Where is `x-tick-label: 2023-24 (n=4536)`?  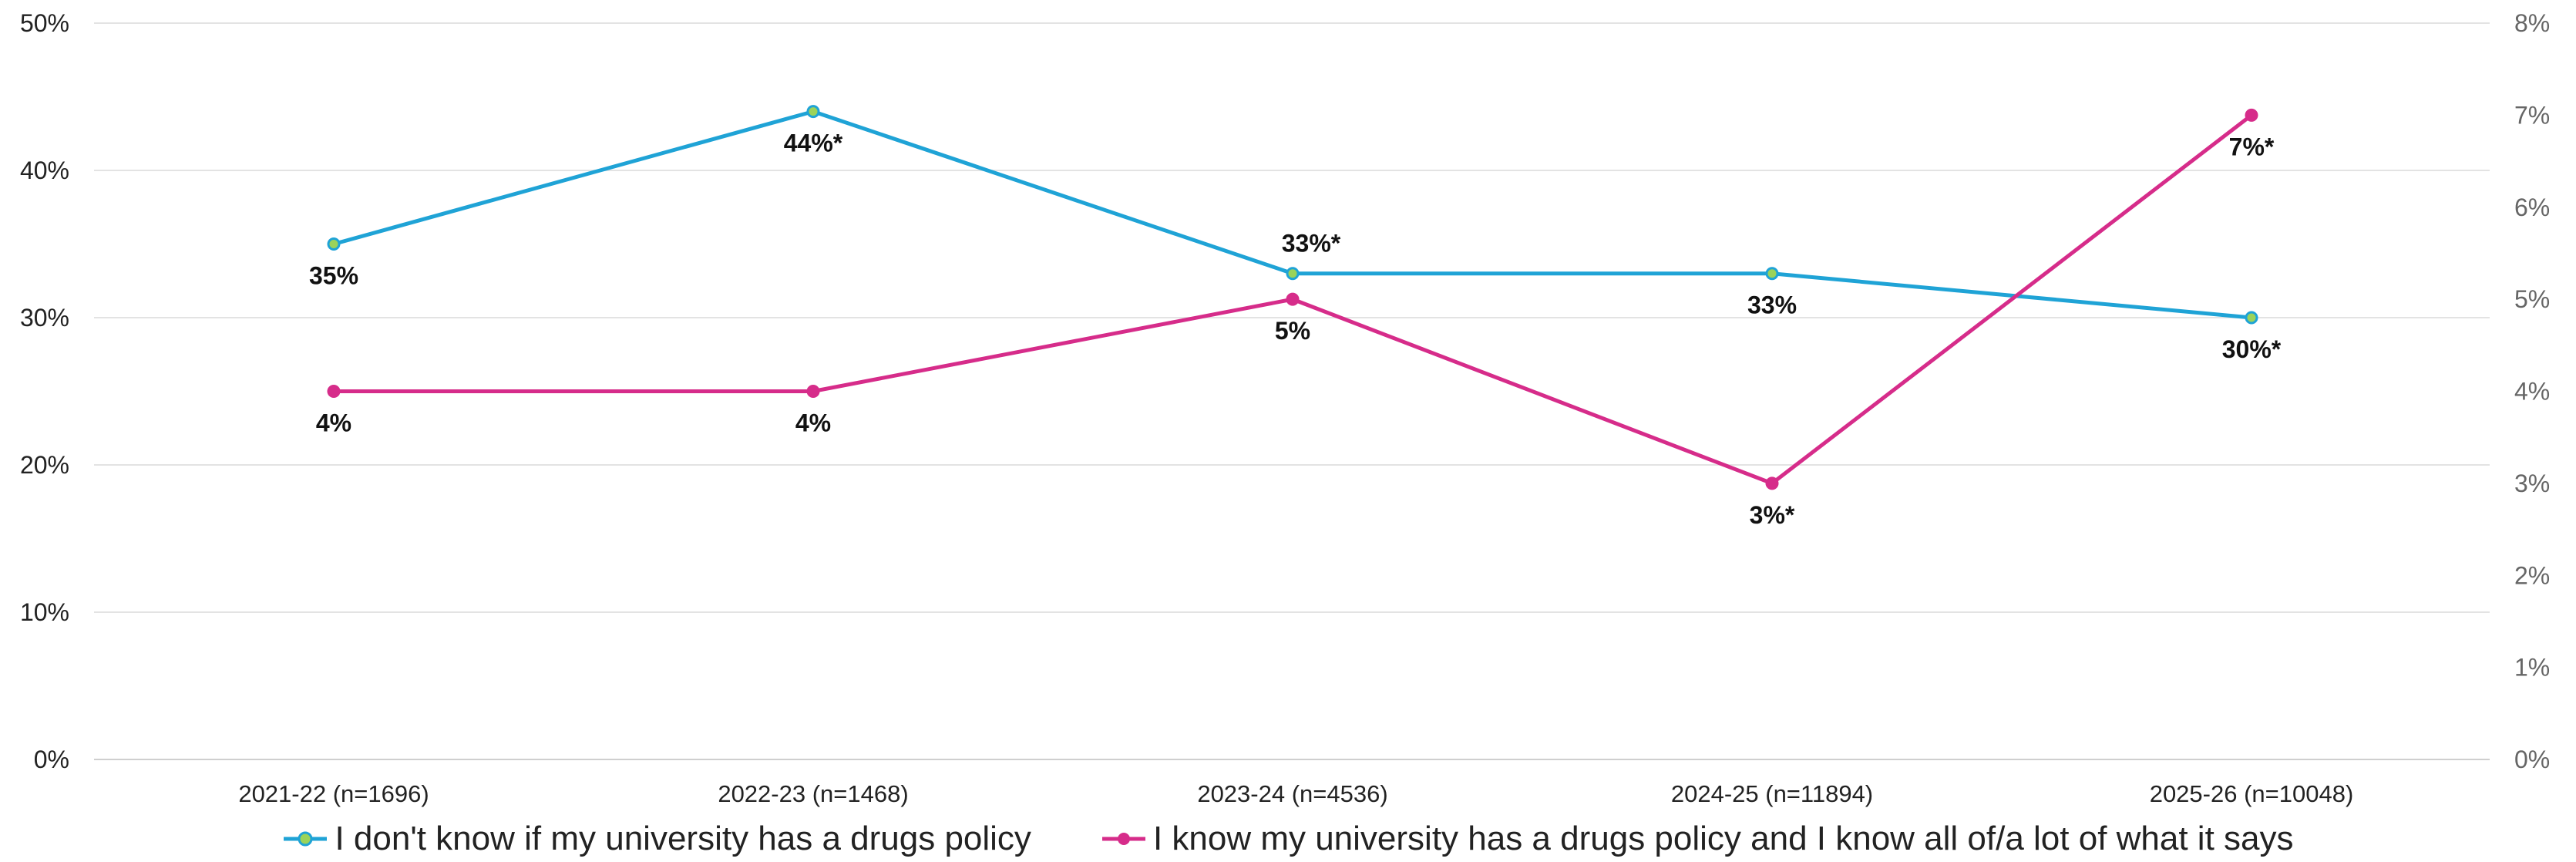 x-tick-label: 2023-24 (n=4536) is located at coordinates (1292, 794).